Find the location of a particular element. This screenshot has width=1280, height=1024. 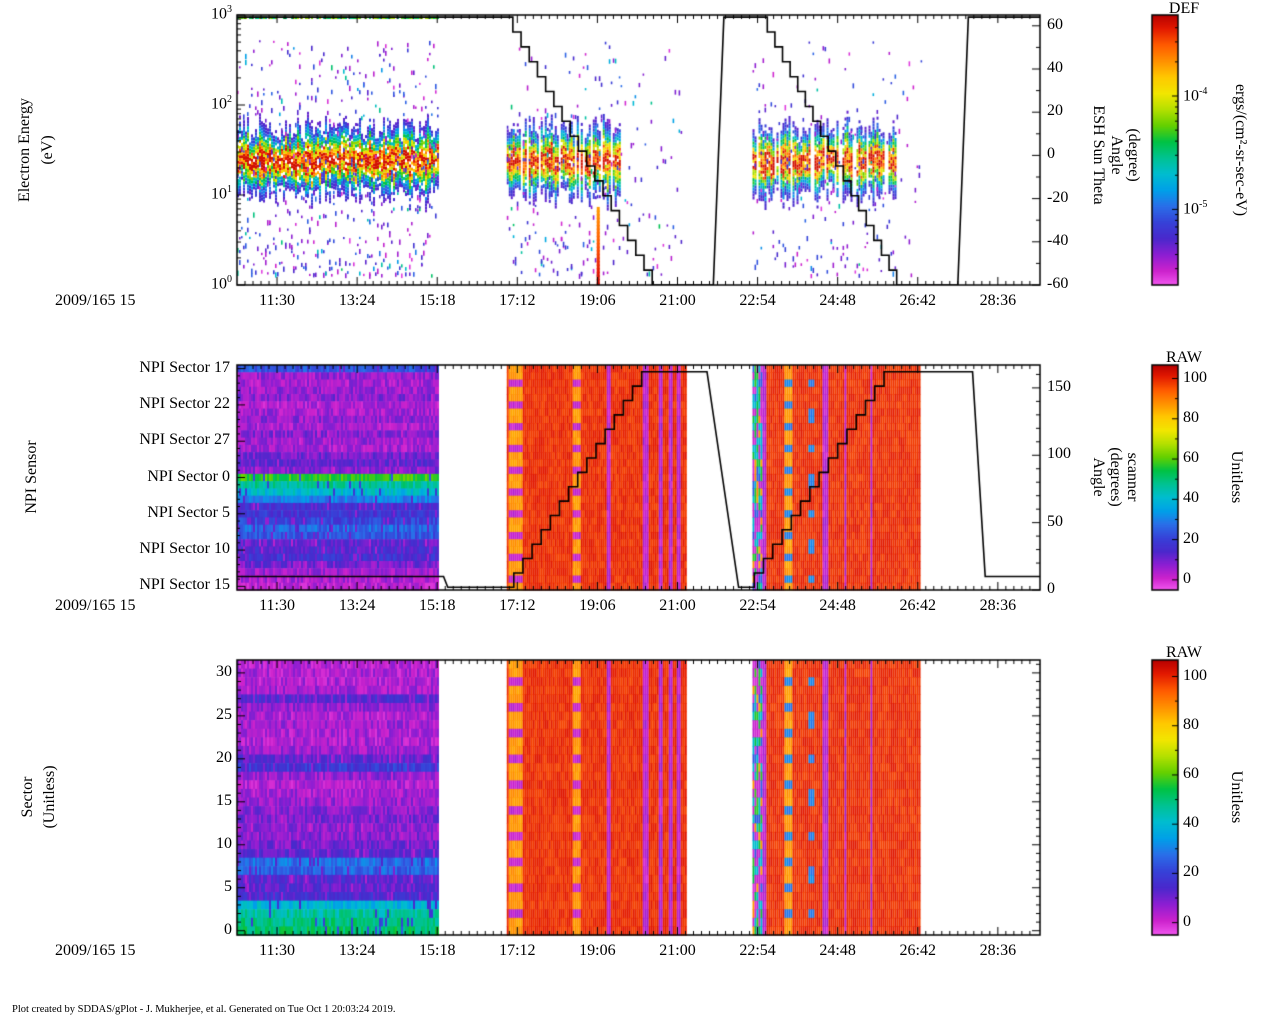

row-label: NPI Sector 0 is located at coordinates (188, 476).